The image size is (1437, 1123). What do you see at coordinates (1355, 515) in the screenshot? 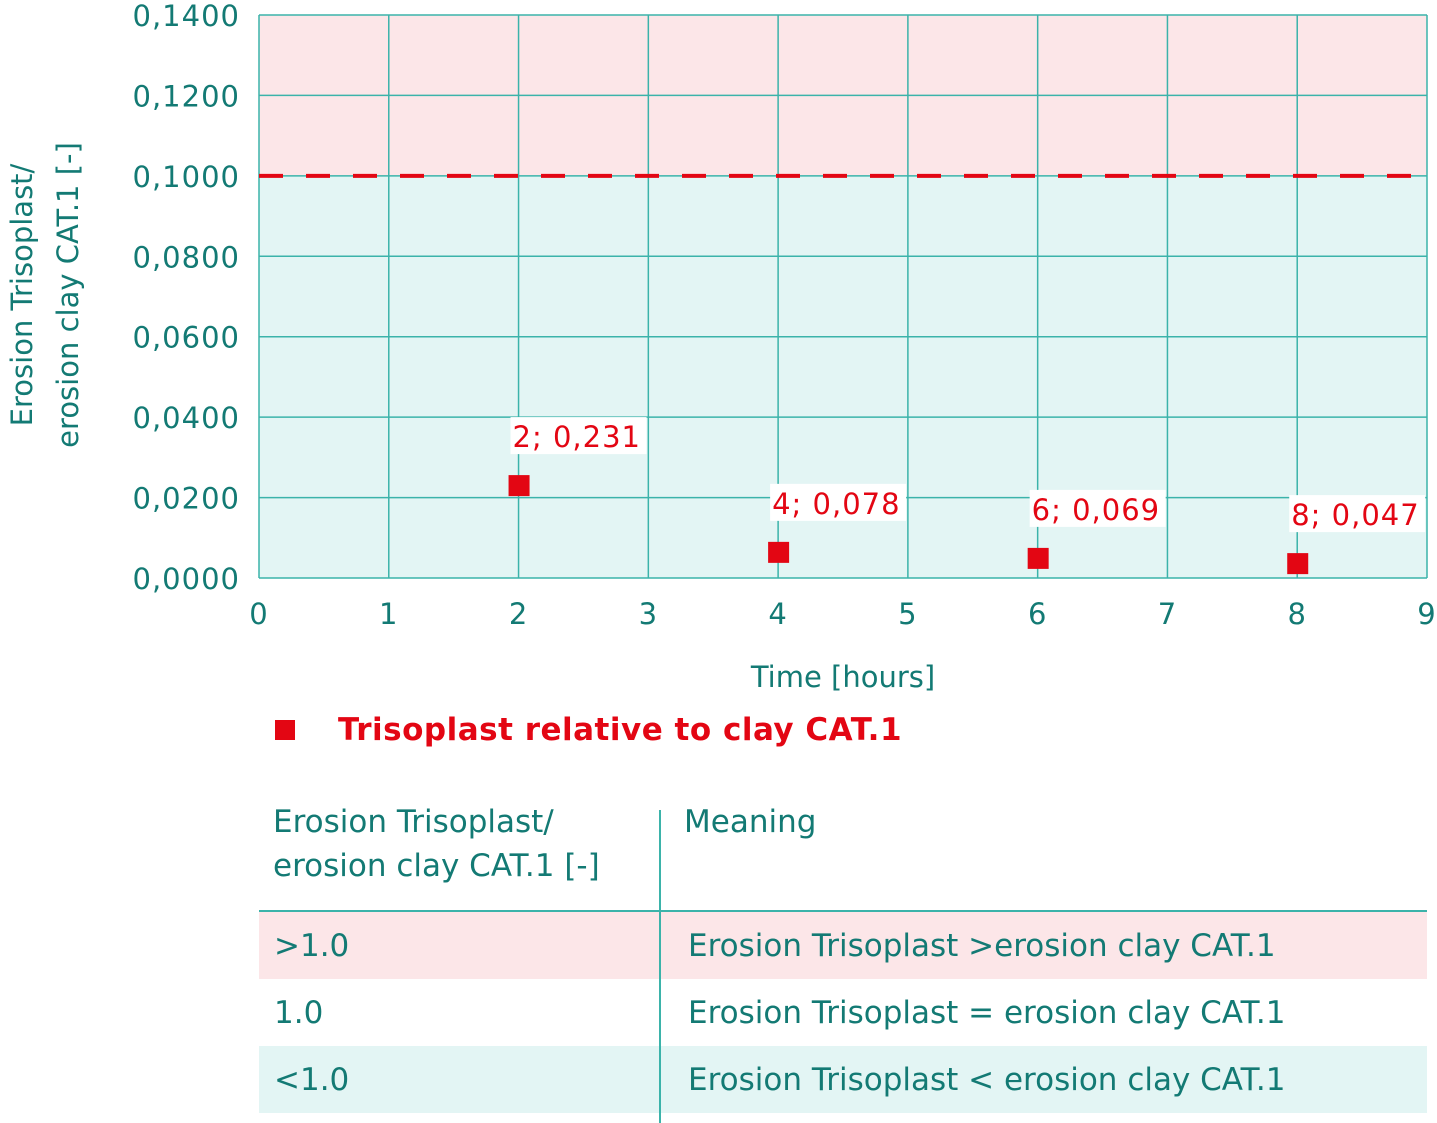
I see `data-label: 8; 0,047` at bounding box center [1355, 515].